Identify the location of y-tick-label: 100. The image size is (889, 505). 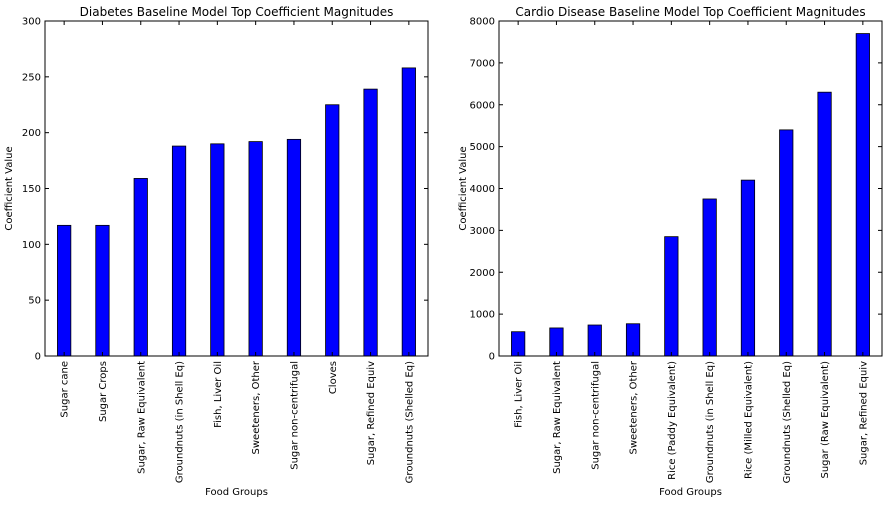
(31, 245).